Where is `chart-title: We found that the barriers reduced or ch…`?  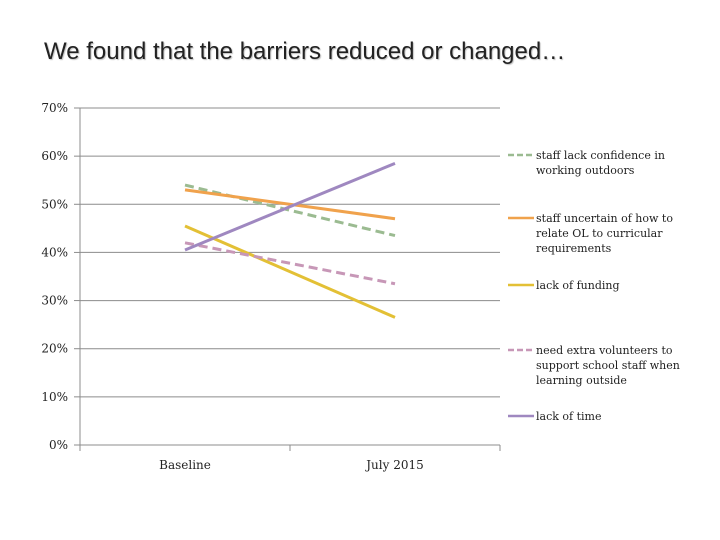 chart-title: We found that the barriers reduced or ch… is located at coordinates (305, 51).